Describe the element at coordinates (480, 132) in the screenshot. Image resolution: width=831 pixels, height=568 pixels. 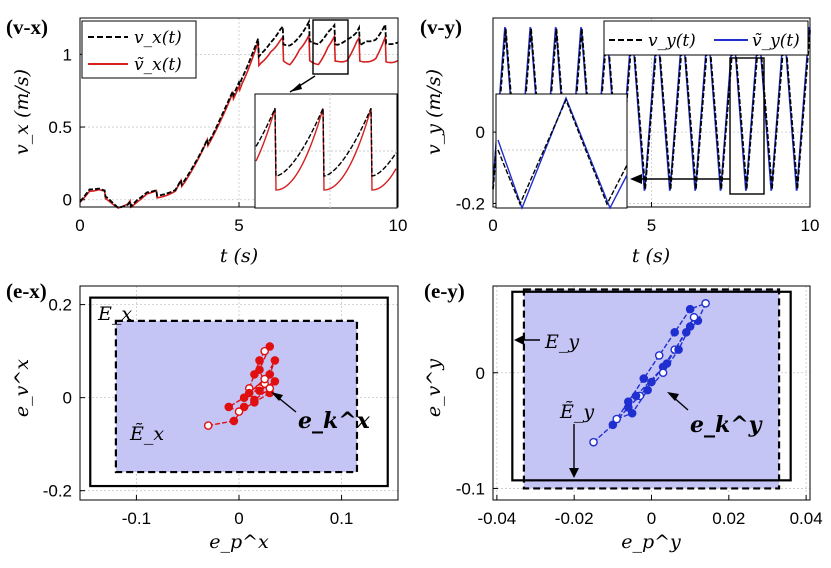
I see `vy-ytick-label: 0` at that location.